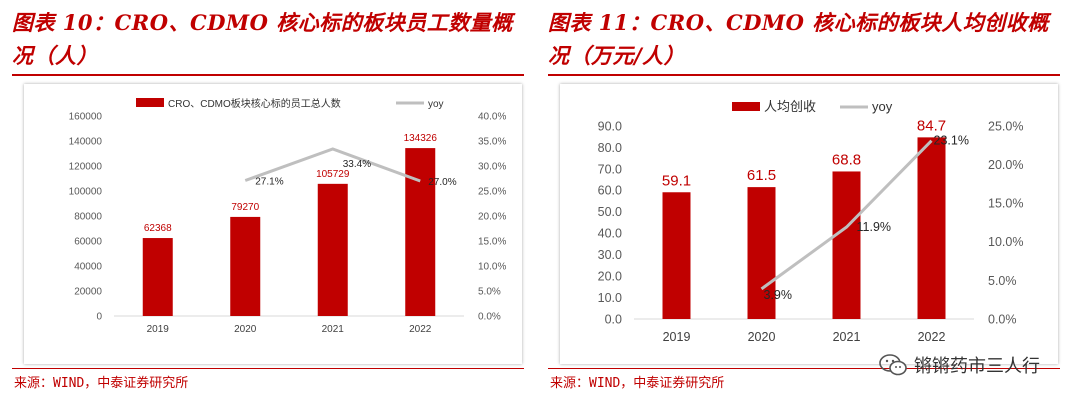  Describe the element at coordinates (610, 255) in the screenshot. I see `y-left-tick-label: 30.0` at that location.